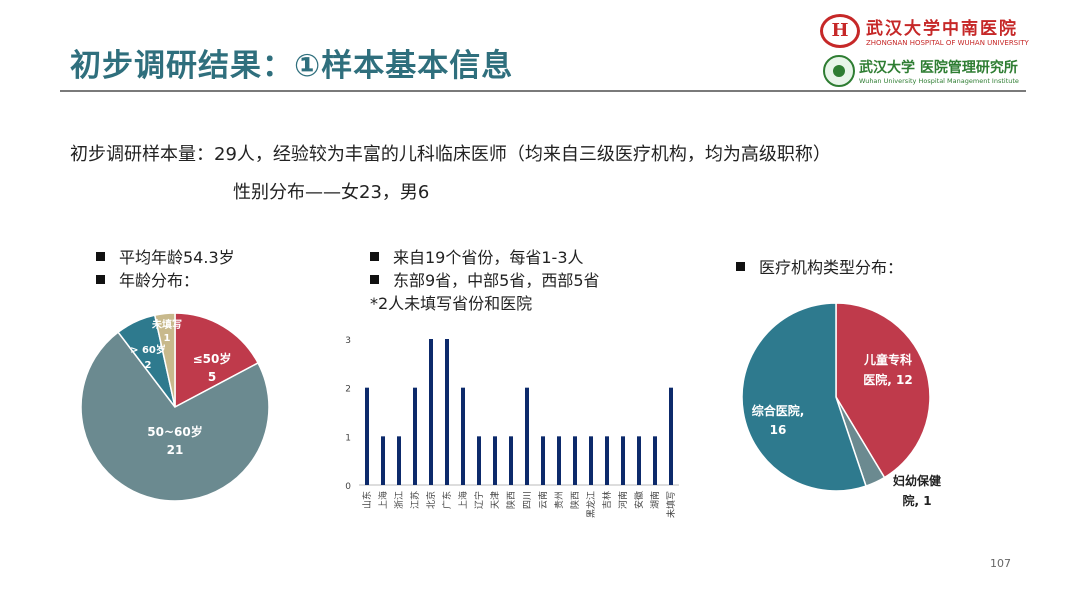 The image size is (1080, 608). What do you see at coordinates (671, 504) in the screenshot?
I see `x-tick-label: 未填写` at bounding box center [671, 504].